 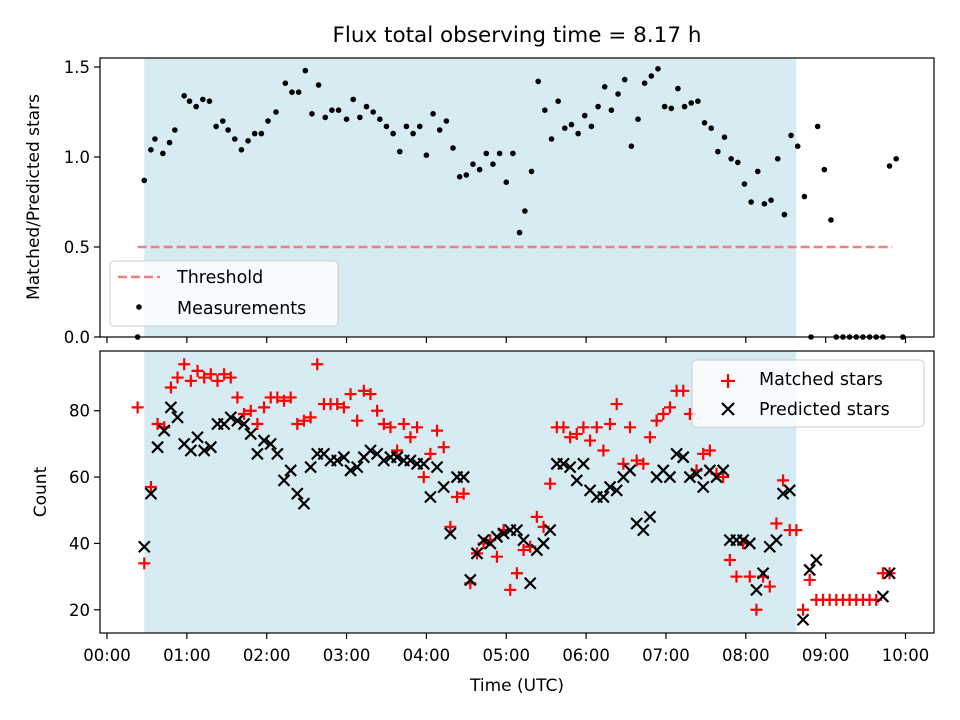 I want to click on bottom-x-tick-label: 07:00, so click(x=666, y=655).